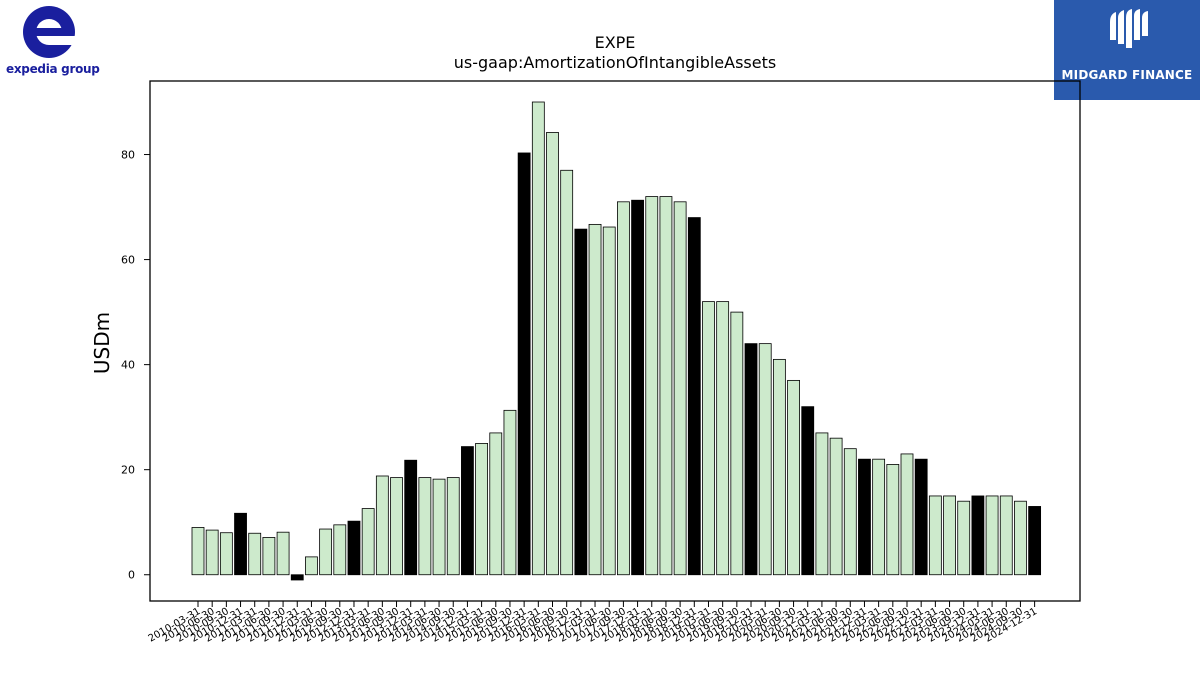  I want to click on chart-title: EXPE, so click(615, 42).